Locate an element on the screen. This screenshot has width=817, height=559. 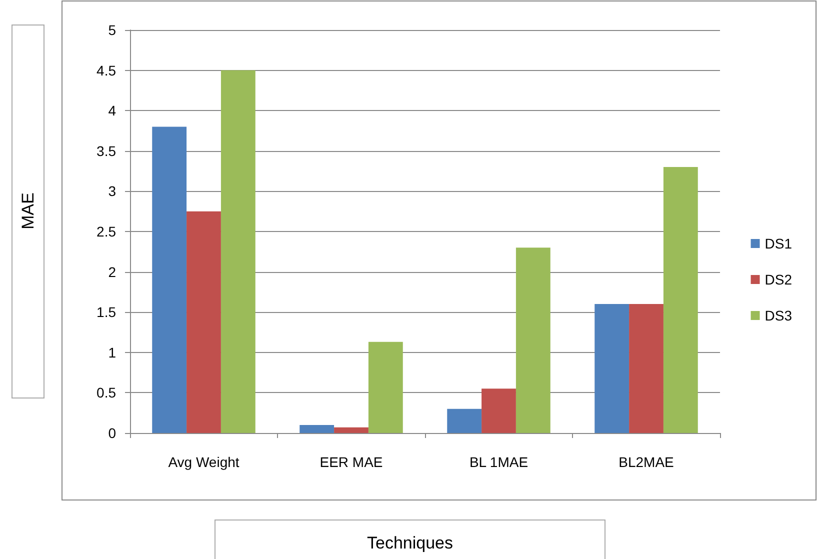
legend-label: DS1 is located at coordinates (778, 244).